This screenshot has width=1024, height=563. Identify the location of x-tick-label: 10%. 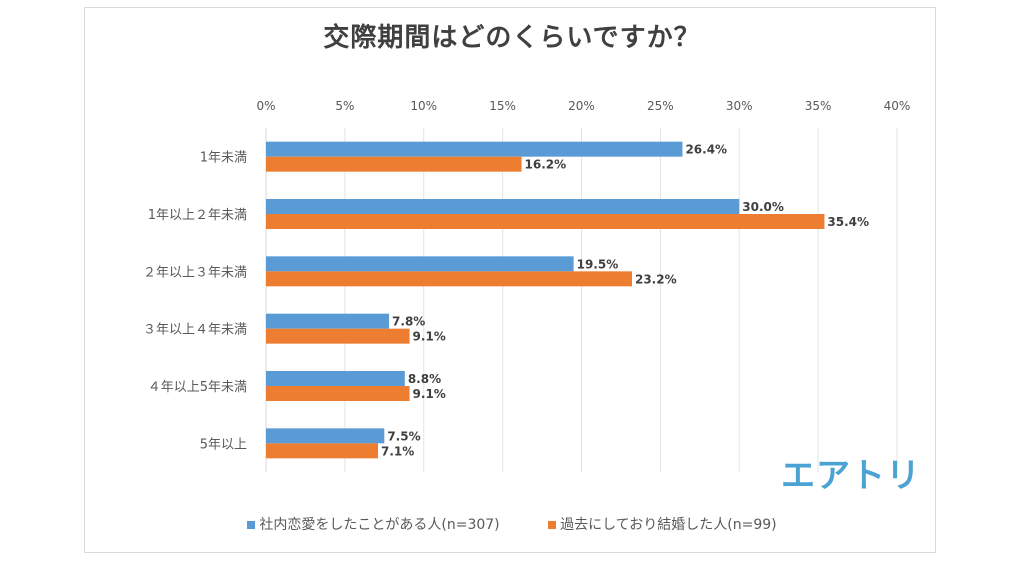
(423, 106).